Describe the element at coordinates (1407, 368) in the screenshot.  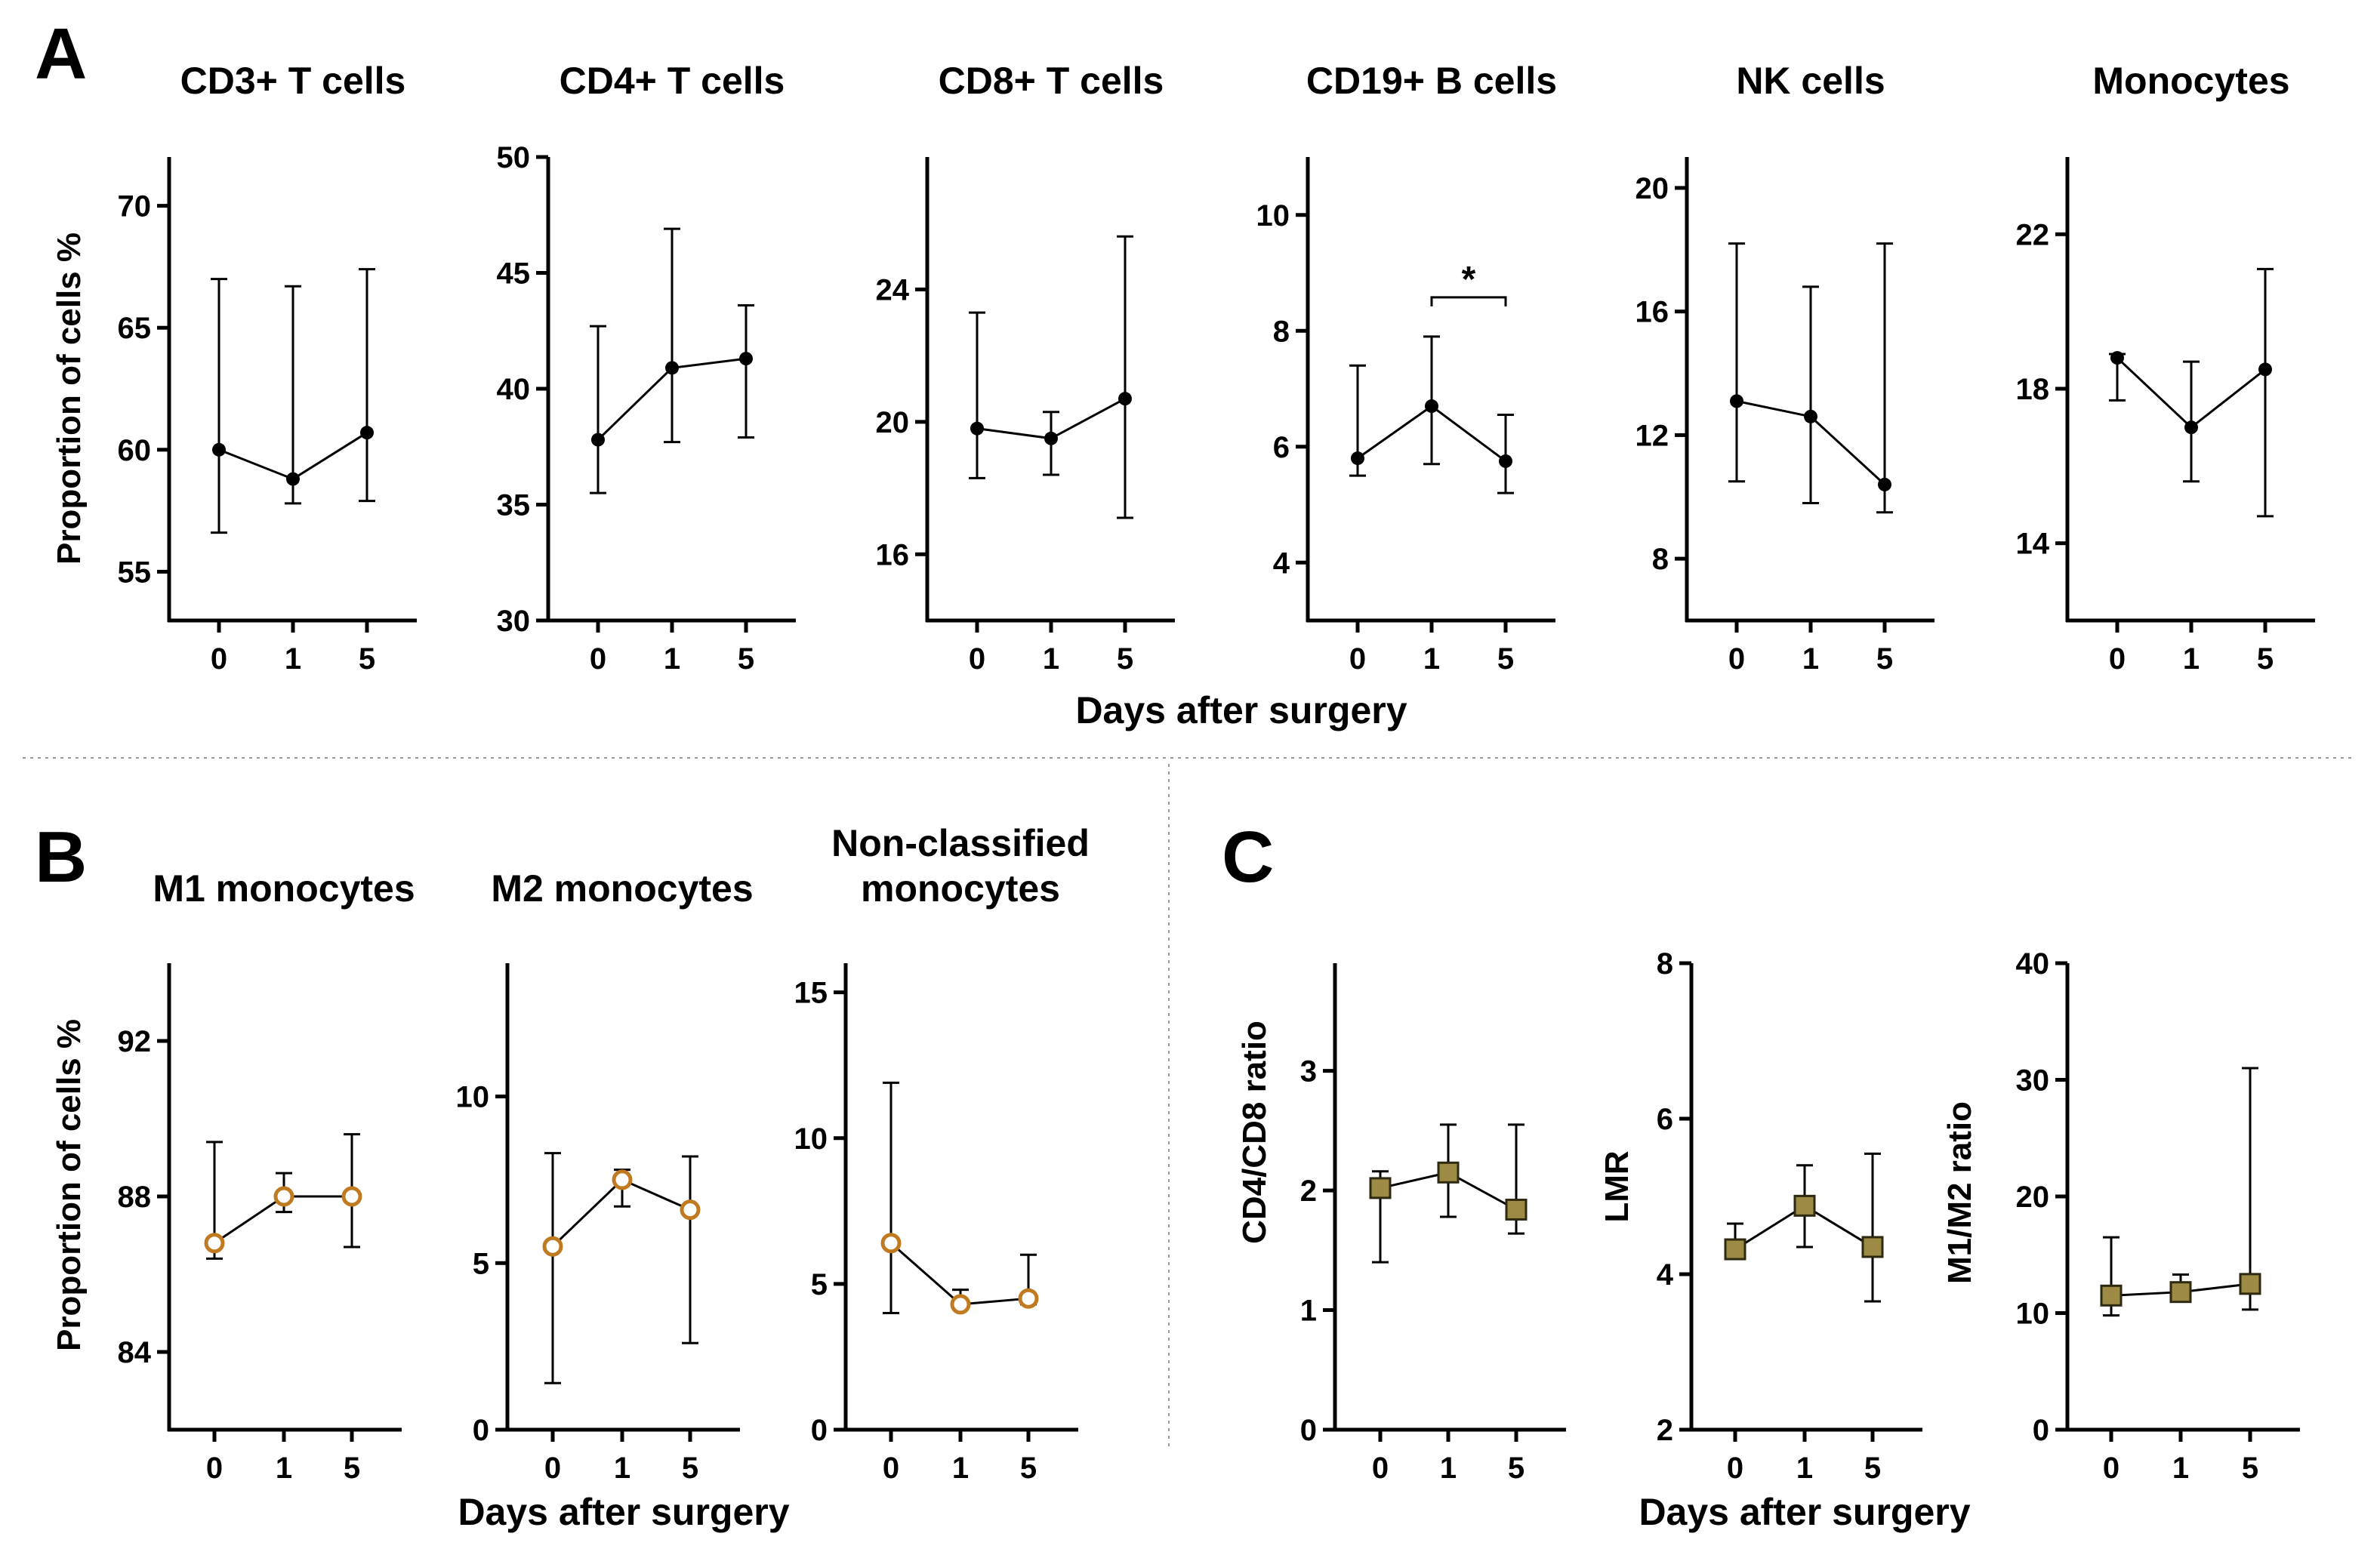
I see `chart-cd19: CD19+ B cells 4 6 8 10 0 1 5 *` at that location.